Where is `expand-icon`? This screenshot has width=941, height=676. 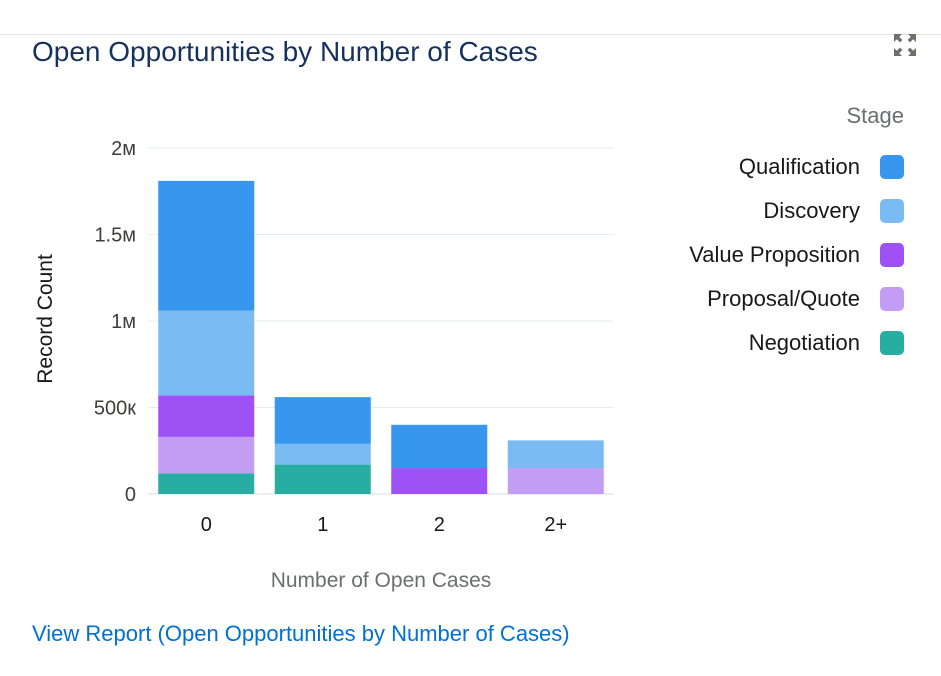
expand-icon is located at coordinates (905, 45).